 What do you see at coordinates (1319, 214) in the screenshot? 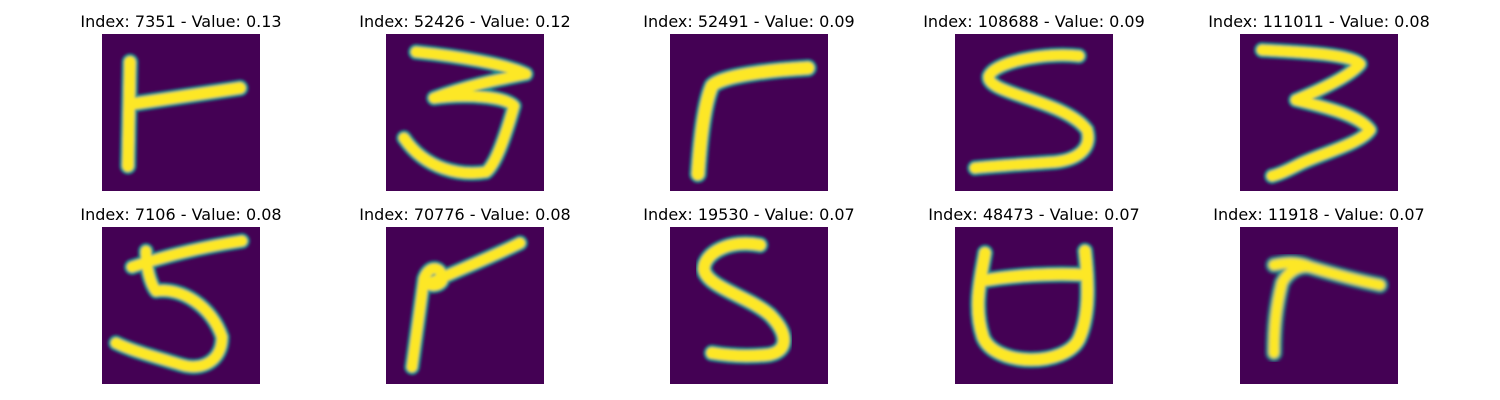
I see `panel-title: Index: 11918 - Value: 0.07` at bounding box center [1319, 214].